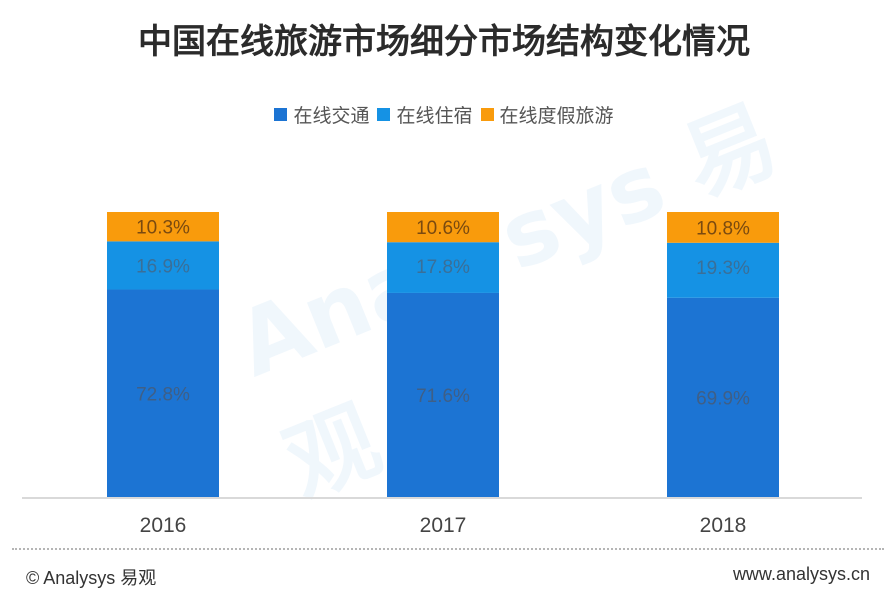 The width and height of the screenshot is (888, 595). What do you see at coordinates (443, 525) in the screenshot?
I see `x-tick-label: 2017` at bounding box center [443, 525].